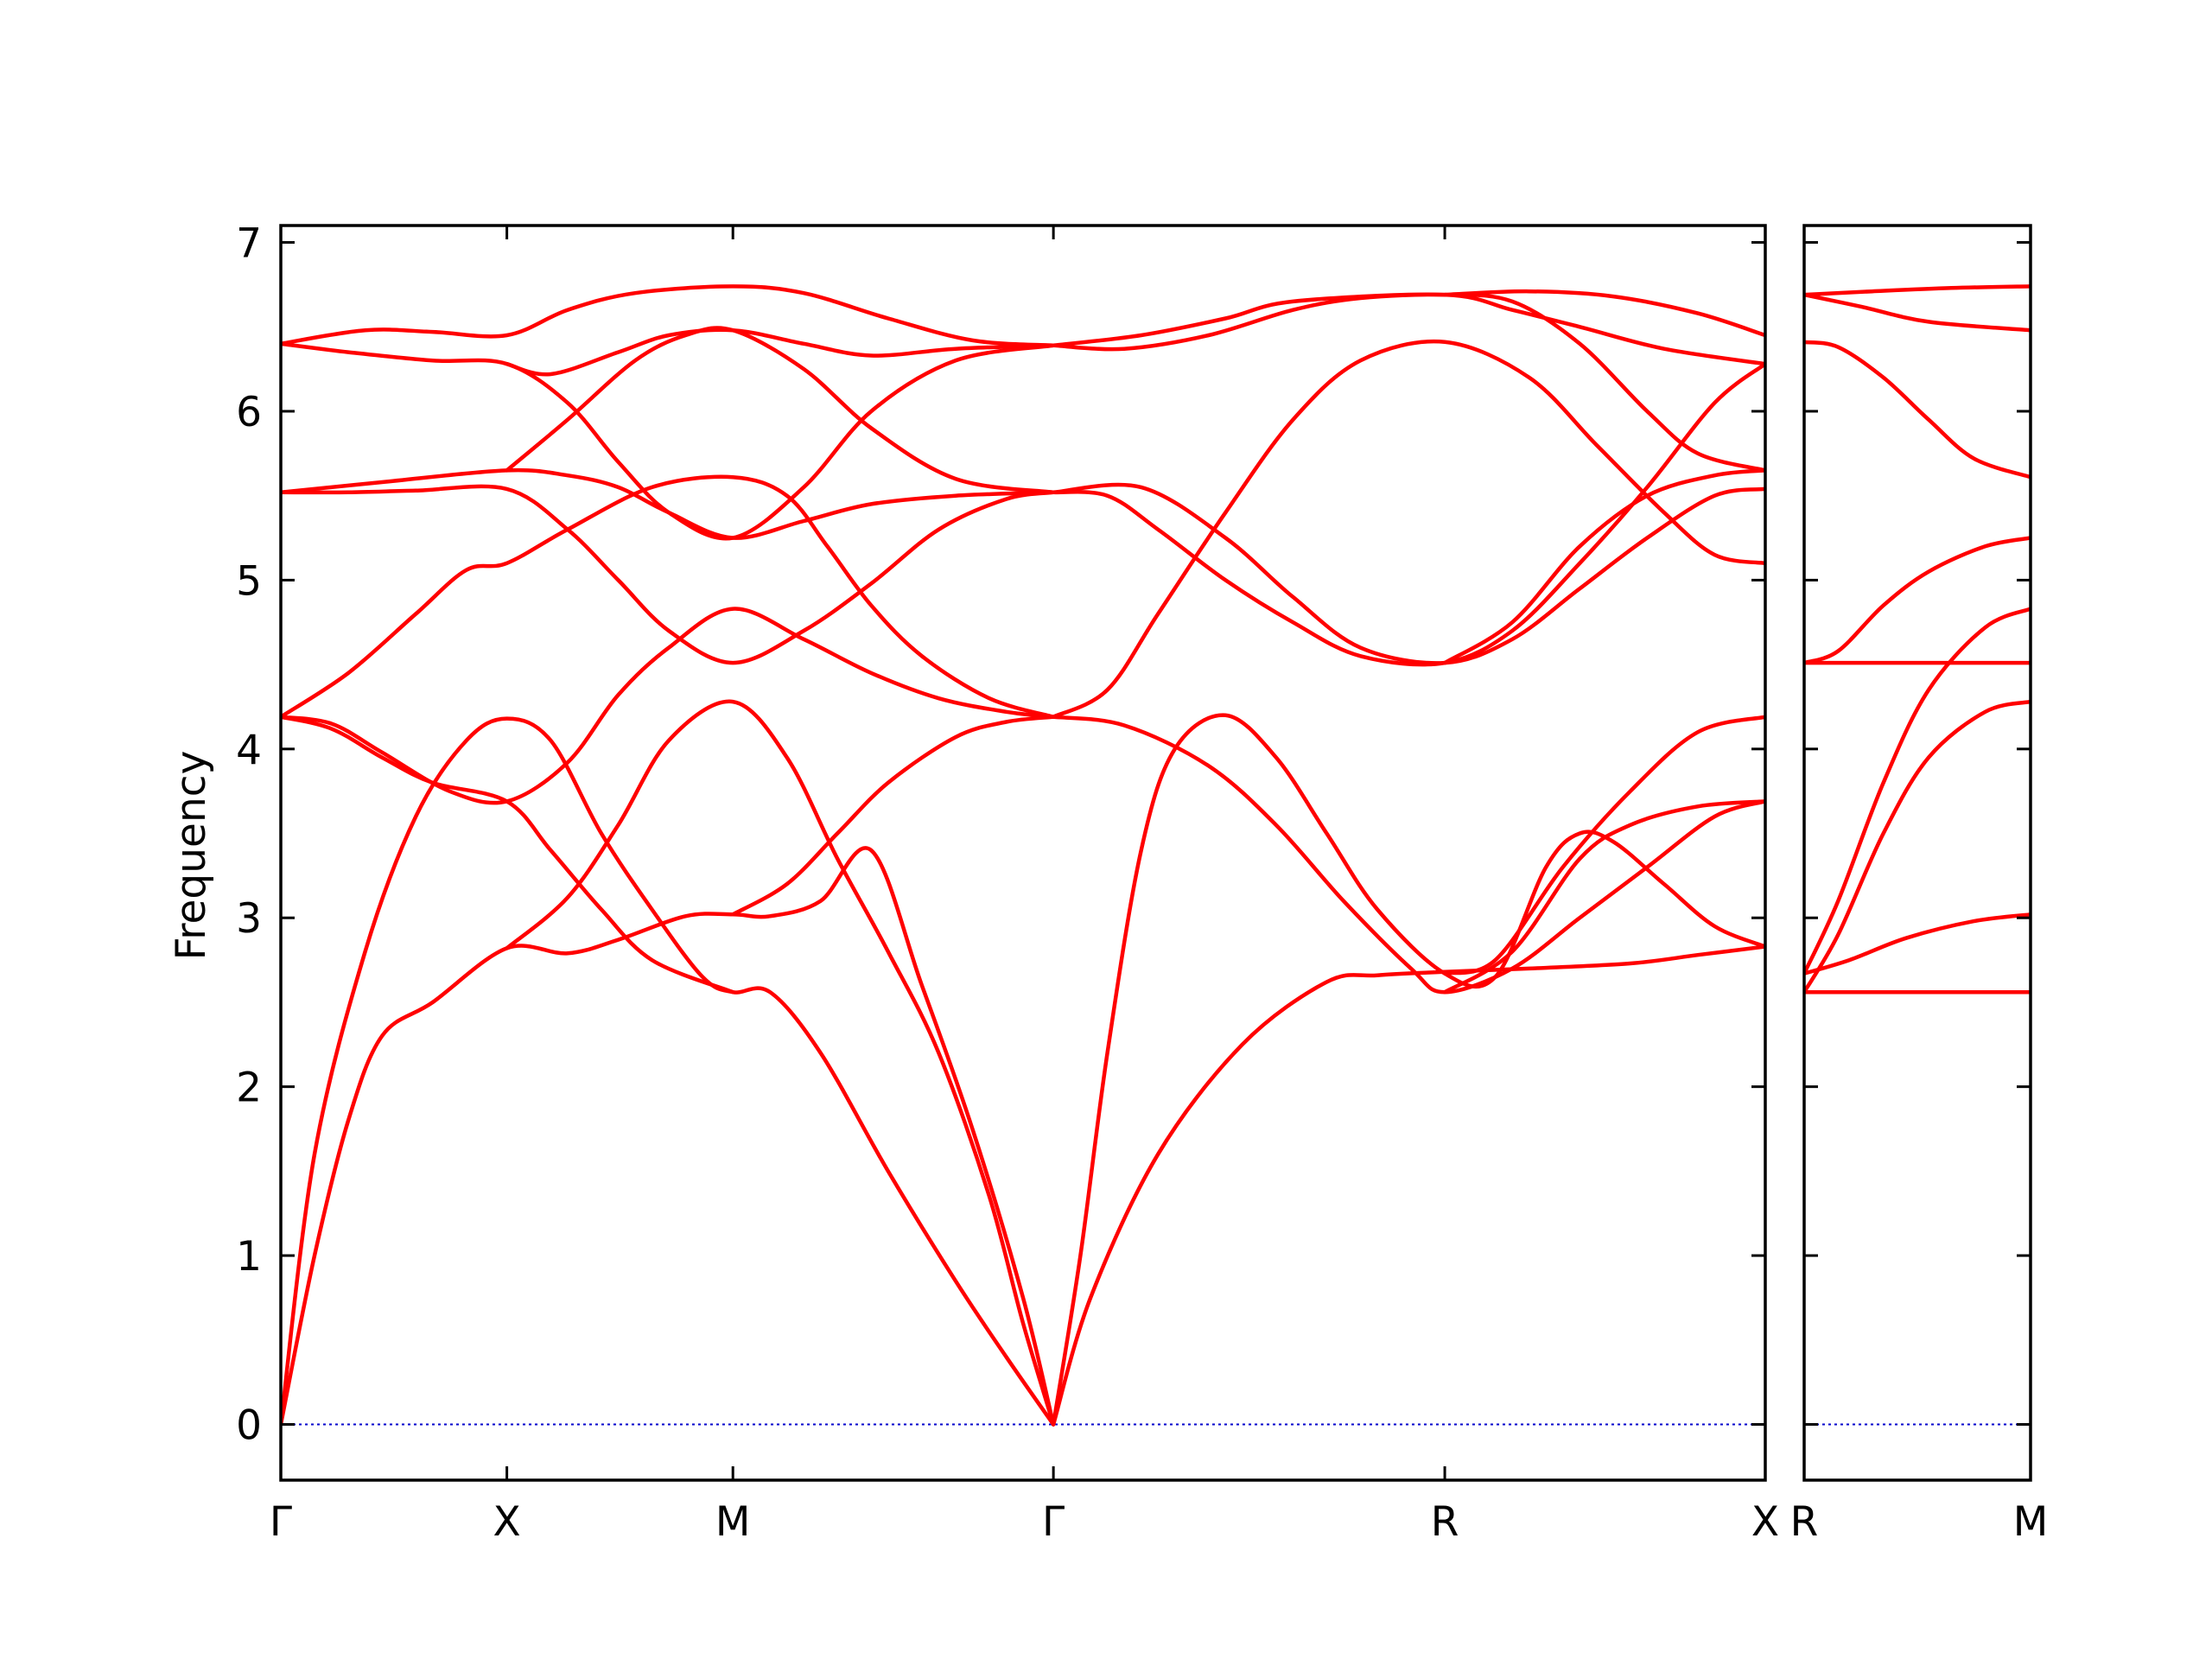 The width and height of the screenshot is (2212, 1659). I want to click on y-tick-label: 5, so click(249, 581).